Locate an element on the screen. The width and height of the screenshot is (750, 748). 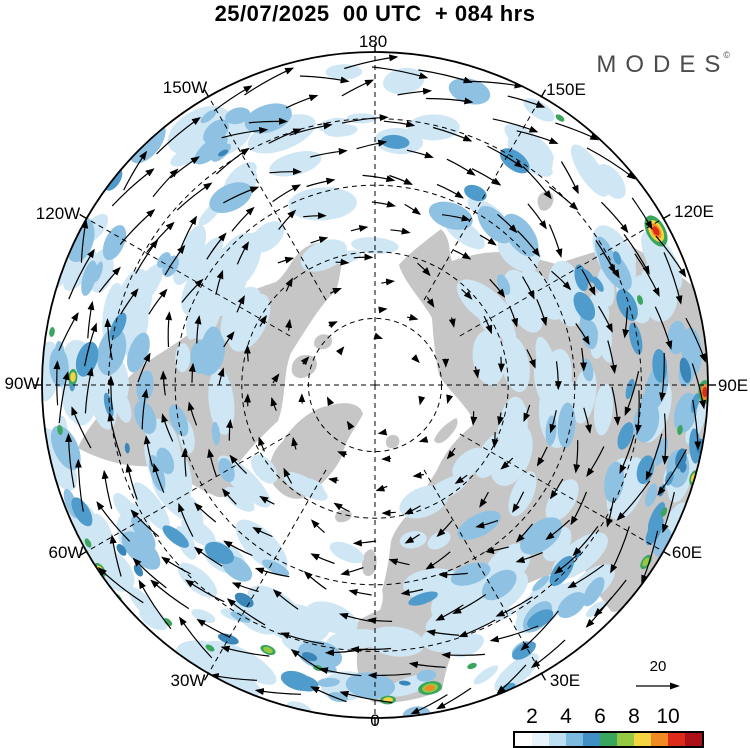
color-scale-label-8: 8 is located at coordinates (634, 717).